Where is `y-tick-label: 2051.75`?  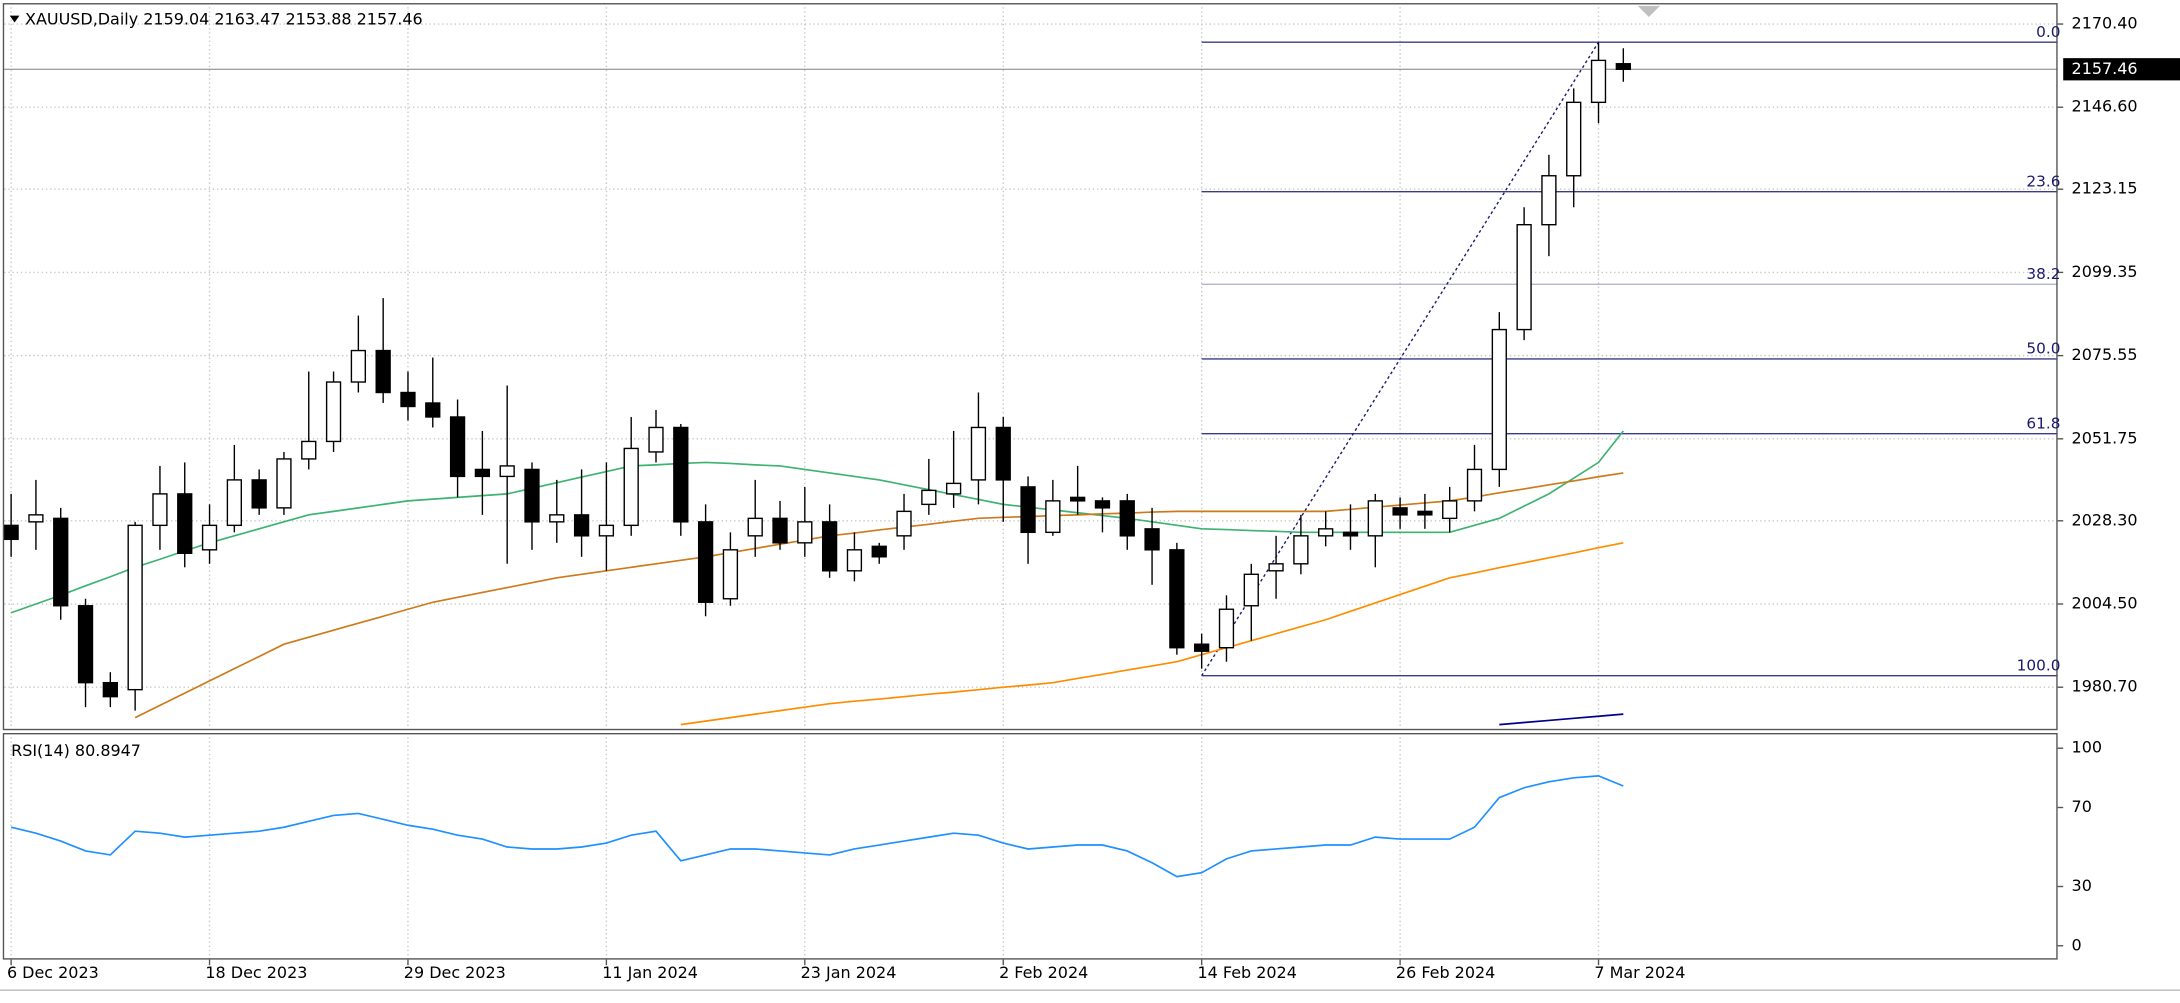
y-tick-label: 2051.75 is located at coordinates (2105, 437).